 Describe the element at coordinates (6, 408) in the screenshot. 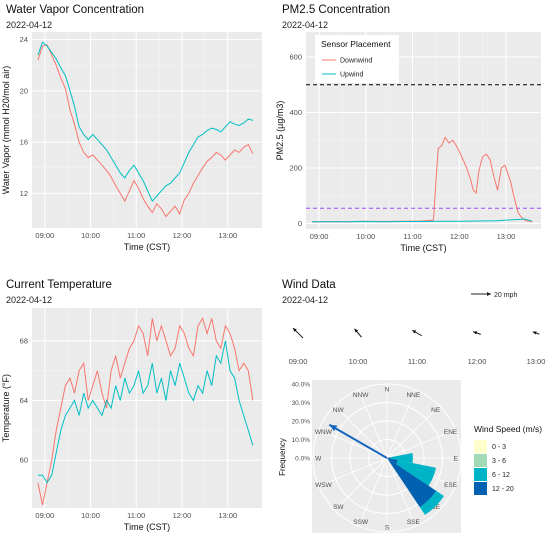

I see `y-axis-label: Temperature (°F)` at that location.